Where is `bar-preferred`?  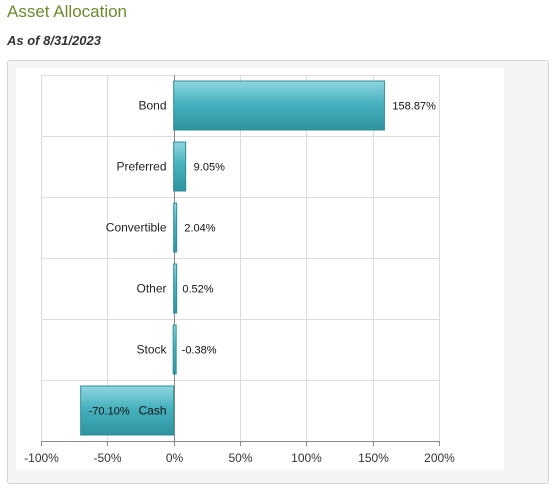 bar-preferred is located at coordinates (180, 166).